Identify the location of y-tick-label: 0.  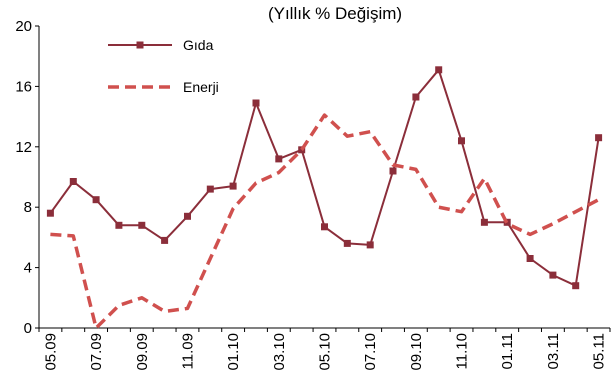
(28, 328).